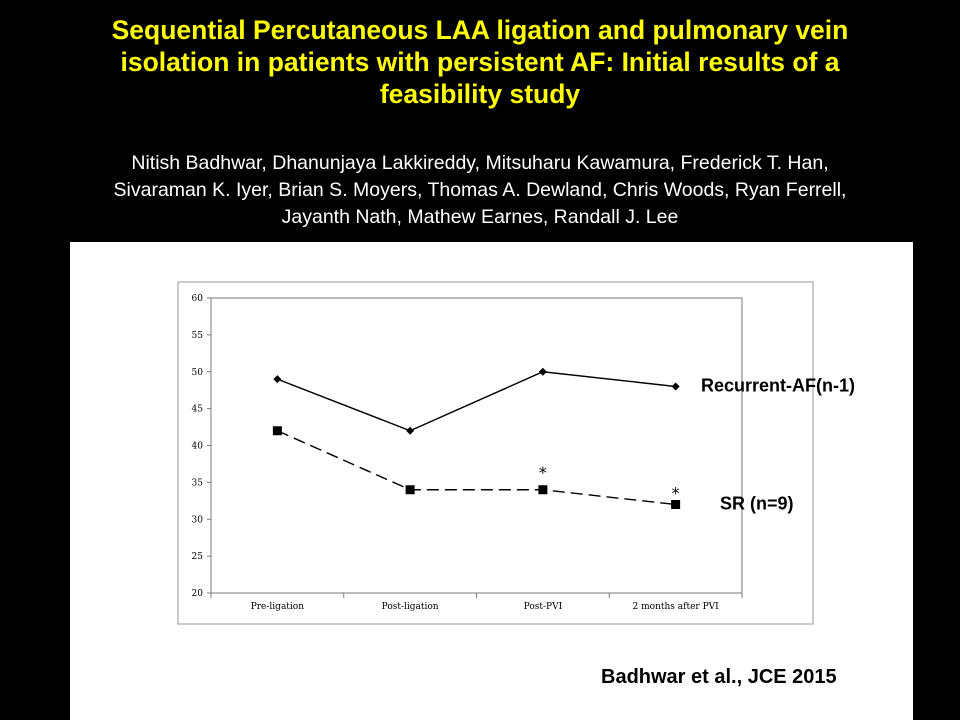  I want to click on y-tick-label: 25, so click(198, 557).